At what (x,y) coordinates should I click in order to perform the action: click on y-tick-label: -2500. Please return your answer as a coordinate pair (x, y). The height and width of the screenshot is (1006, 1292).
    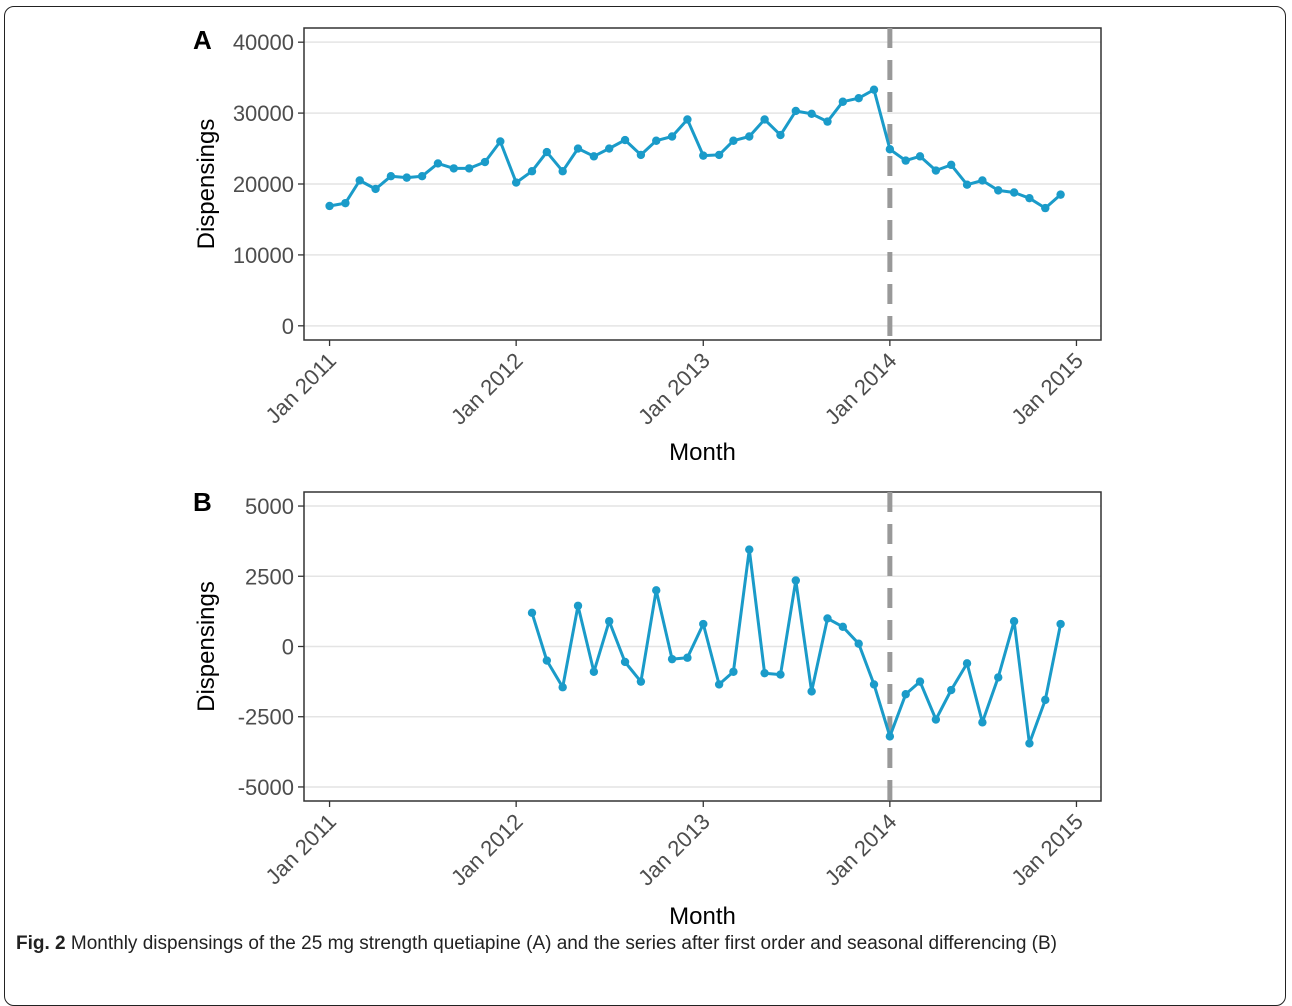
    Looking at the image, I should click on (266, 717).